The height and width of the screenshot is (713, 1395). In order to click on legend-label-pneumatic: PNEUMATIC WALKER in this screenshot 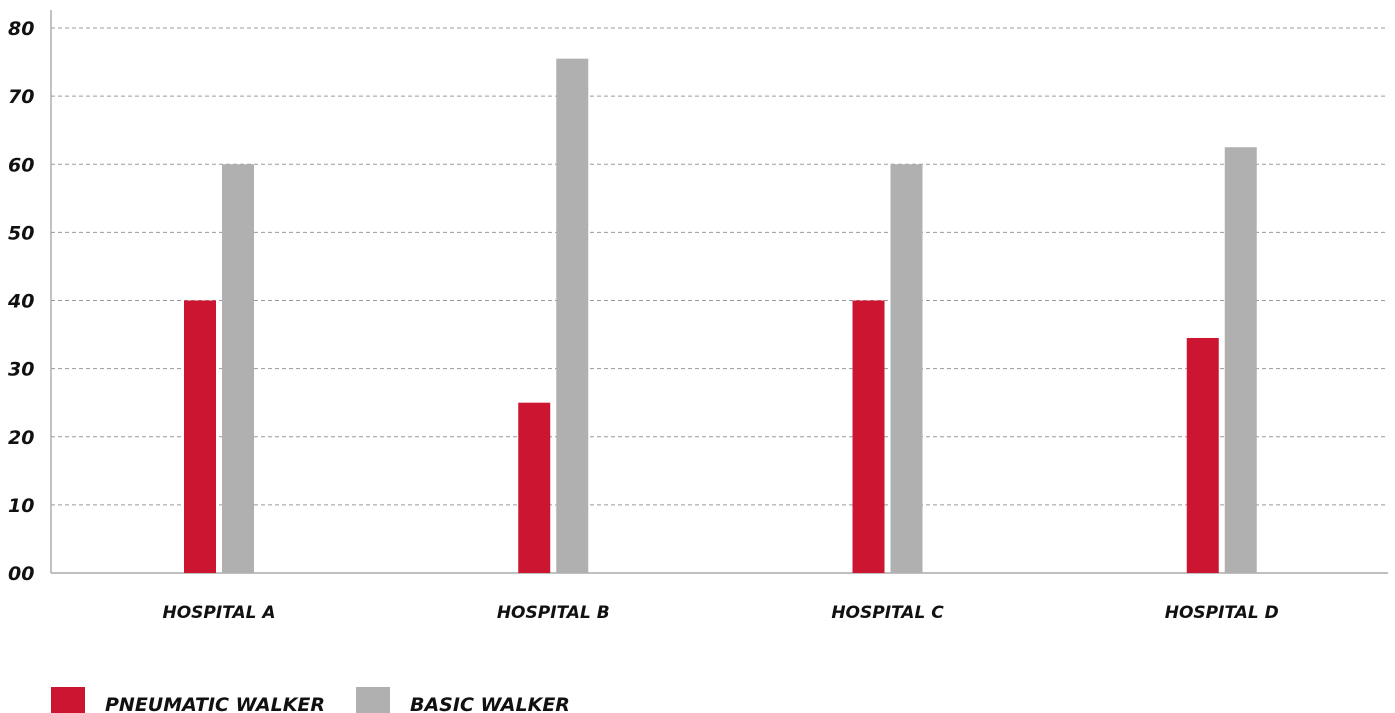, I will do `click(215, 703)`.